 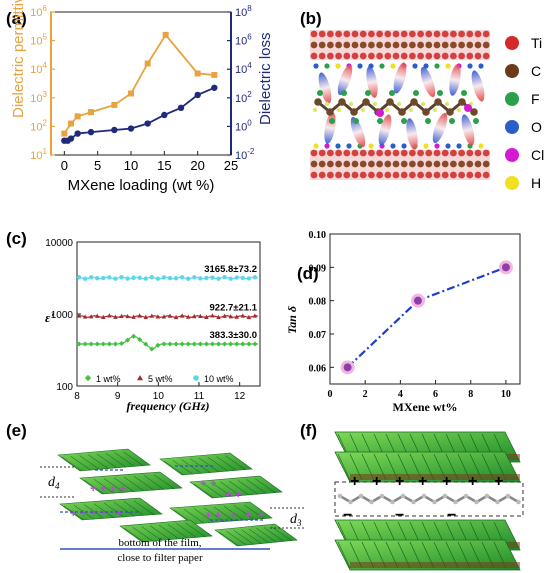 I want to click on panel-a-left-tick-label: 104, so click(x=38, y=68).